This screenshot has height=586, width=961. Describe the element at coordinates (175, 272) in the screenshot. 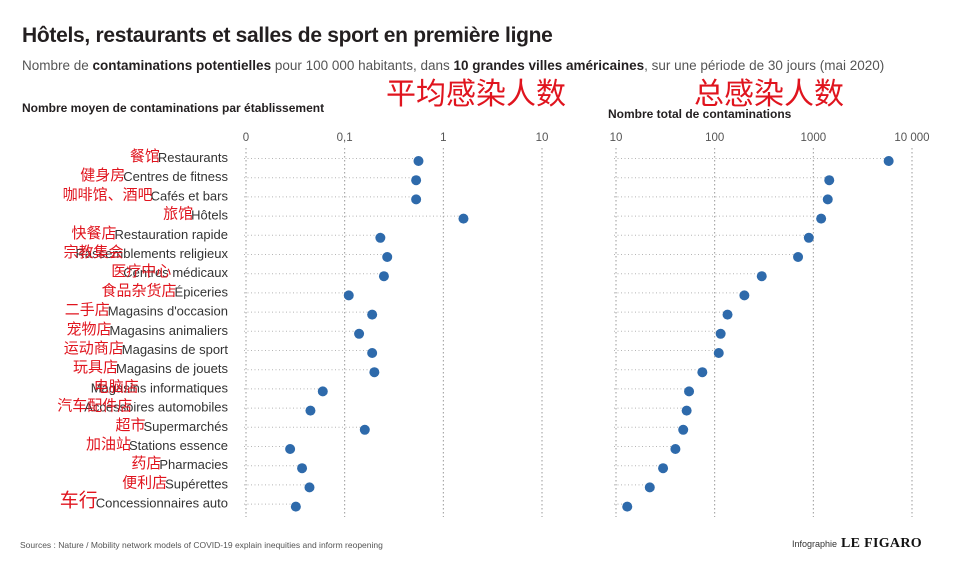

I see `category-label: Centres médicaux` at that location.